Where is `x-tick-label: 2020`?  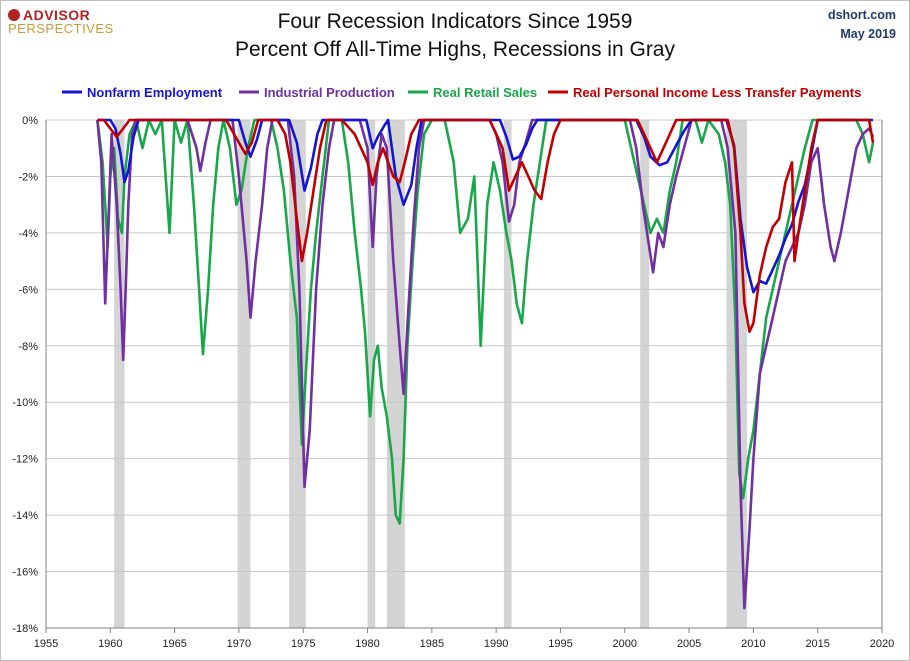
x-tick-label: 2020 is located at coordinates (882, 644).